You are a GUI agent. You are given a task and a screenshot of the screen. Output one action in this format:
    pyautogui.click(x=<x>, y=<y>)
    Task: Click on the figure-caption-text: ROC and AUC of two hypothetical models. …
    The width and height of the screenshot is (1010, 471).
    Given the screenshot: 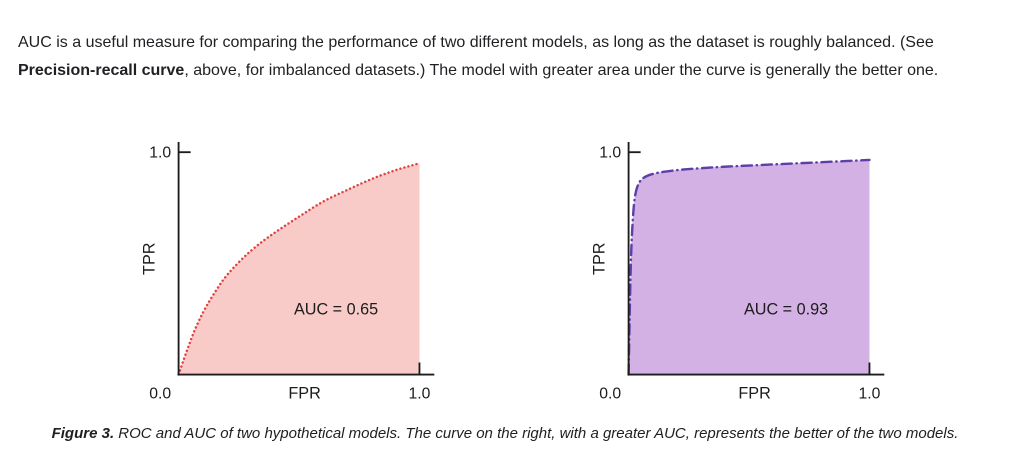 What is the action you would take?
    pyautogui.click(x=536, y=433)
    